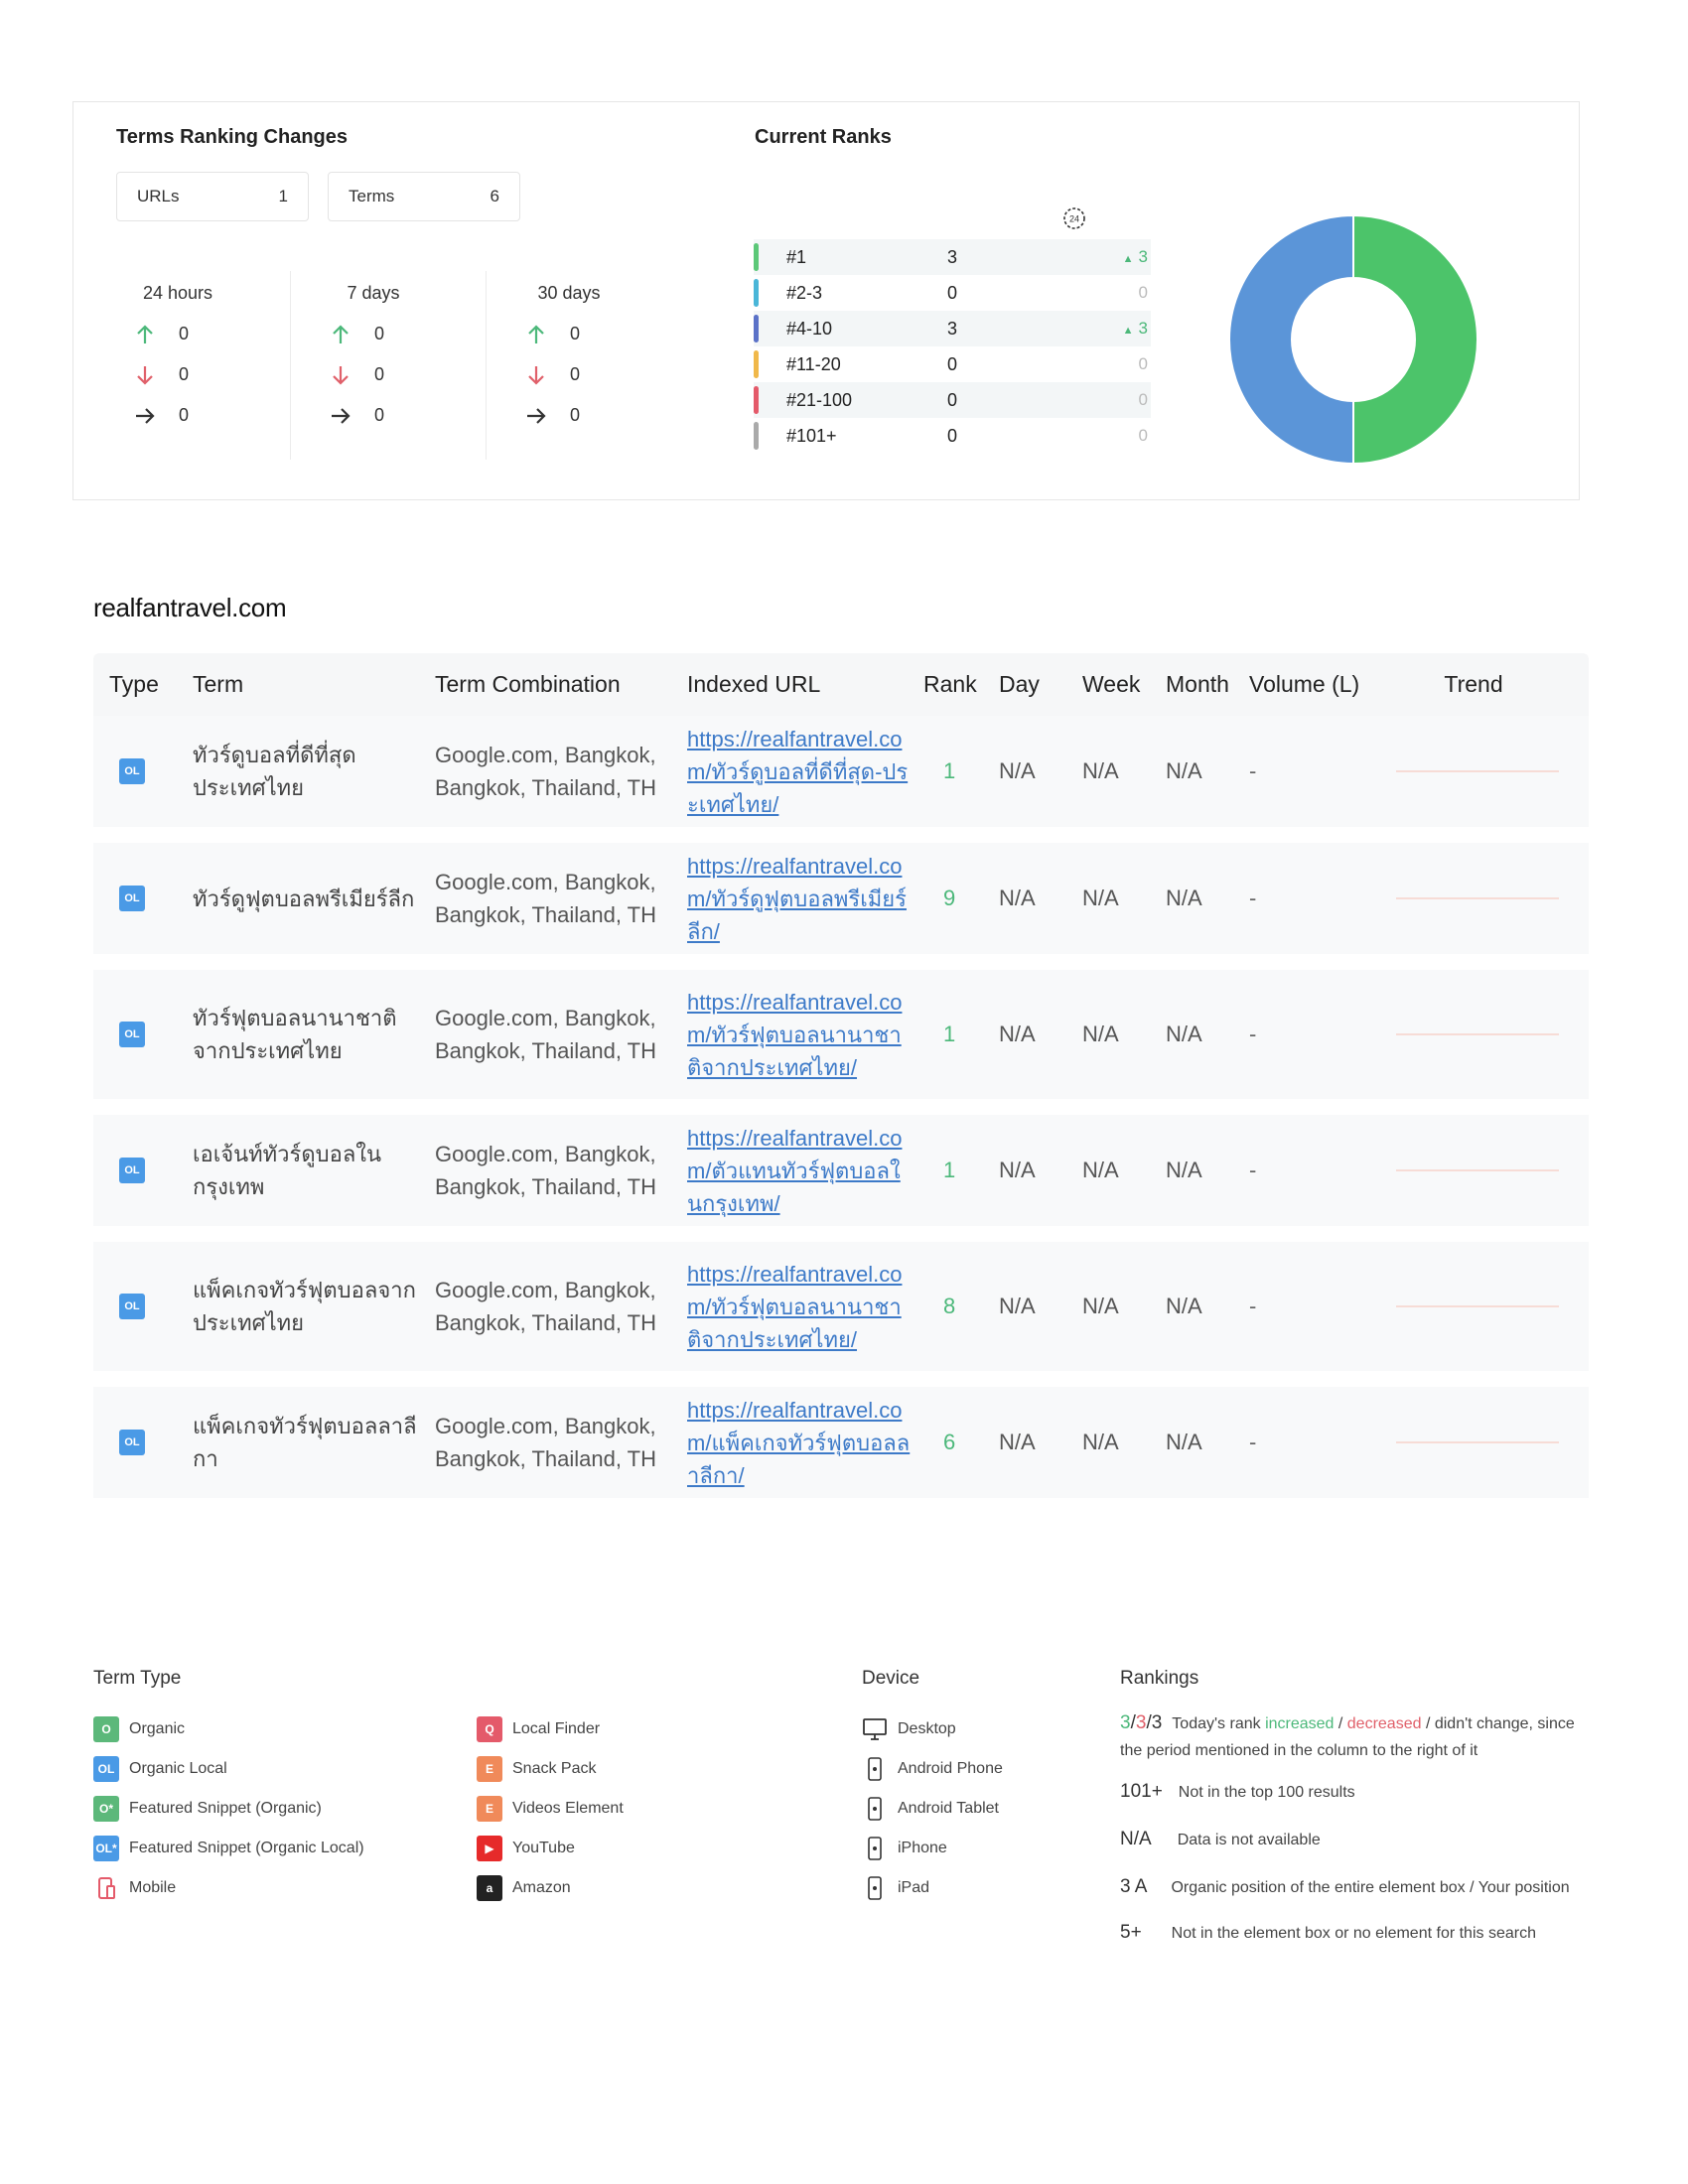 This screenshot has width=1688, height=2184. Describe the element at coordinates (875, 1888) in the screenshot. I see `ipad-icon` at that location.